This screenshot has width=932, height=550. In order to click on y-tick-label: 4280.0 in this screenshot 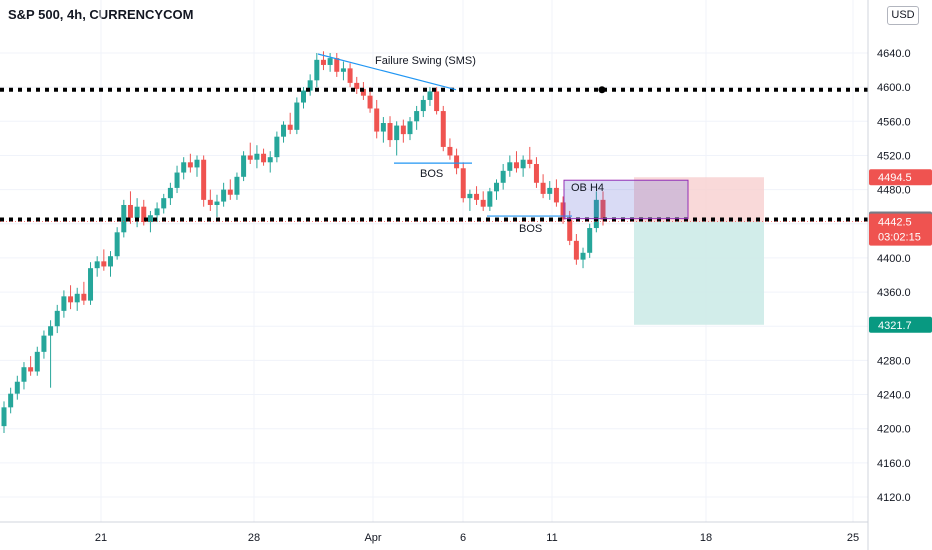, I will do `click(894, 361)`.